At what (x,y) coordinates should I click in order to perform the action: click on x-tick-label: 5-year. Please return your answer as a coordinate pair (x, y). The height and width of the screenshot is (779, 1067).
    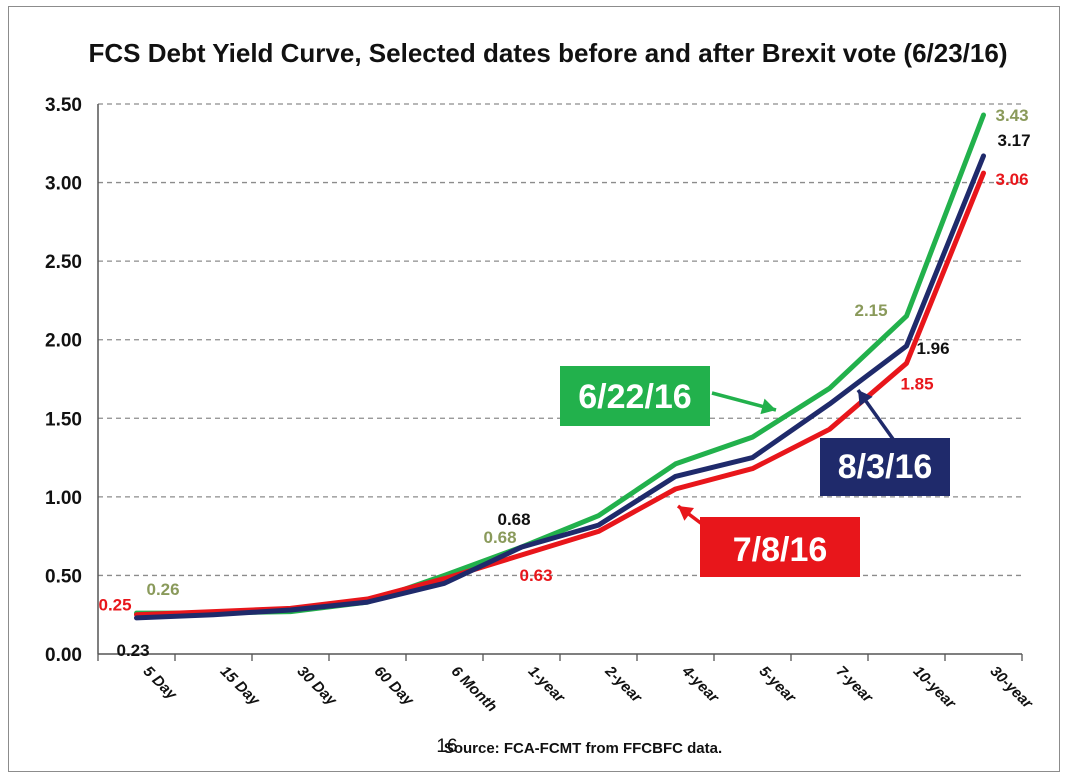
    Looking at the image, I should click on (778, 685).